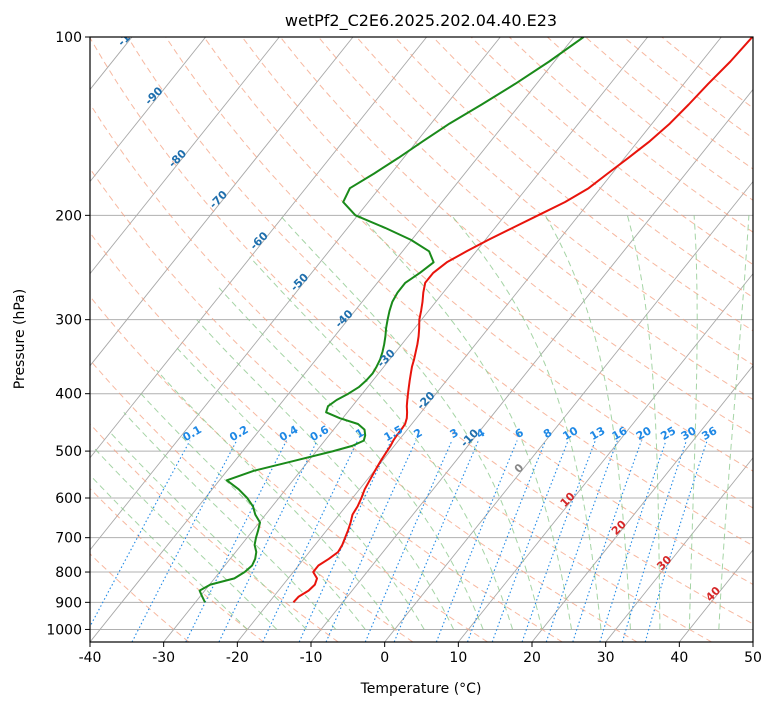 This screenshot has height=708, width=775. What do you see at coordinates (68, 539) in the screenshot?
I see `y-tick-label: 700` at bounding box center [68, 539].